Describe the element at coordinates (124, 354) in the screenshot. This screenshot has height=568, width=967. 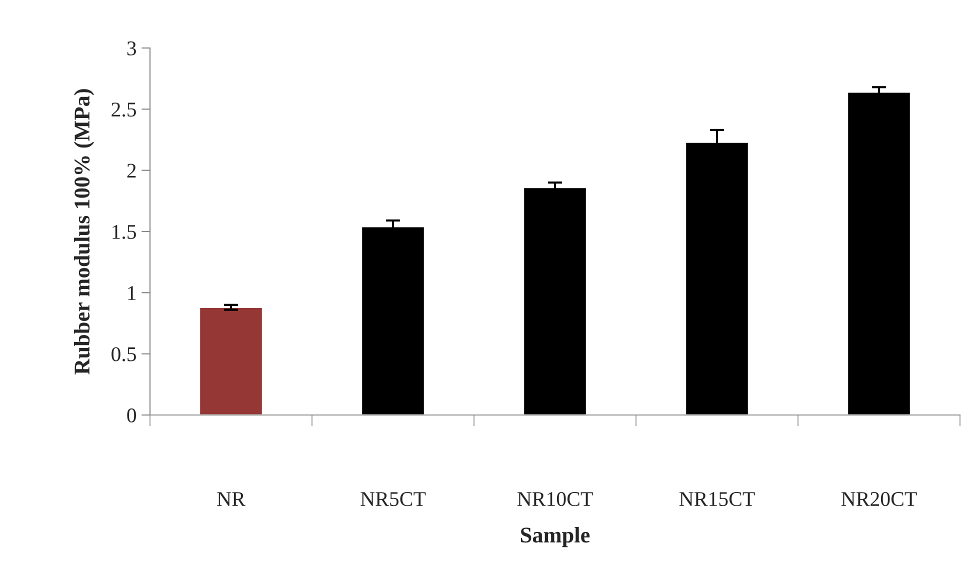
I see `y-tick-label: 0.5` at that location.